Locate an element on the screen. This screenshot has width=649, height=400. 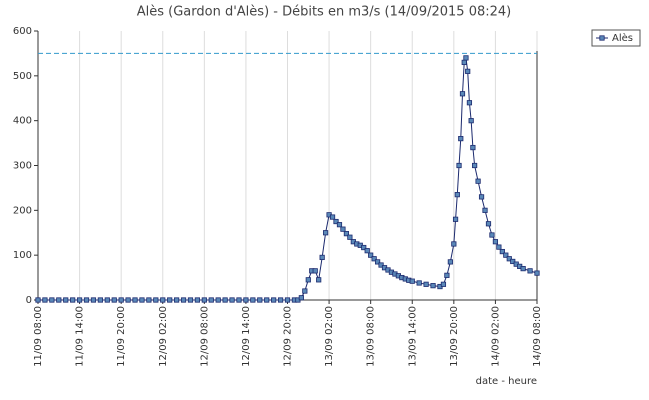
legend-box is located at coordinates (616, 38).